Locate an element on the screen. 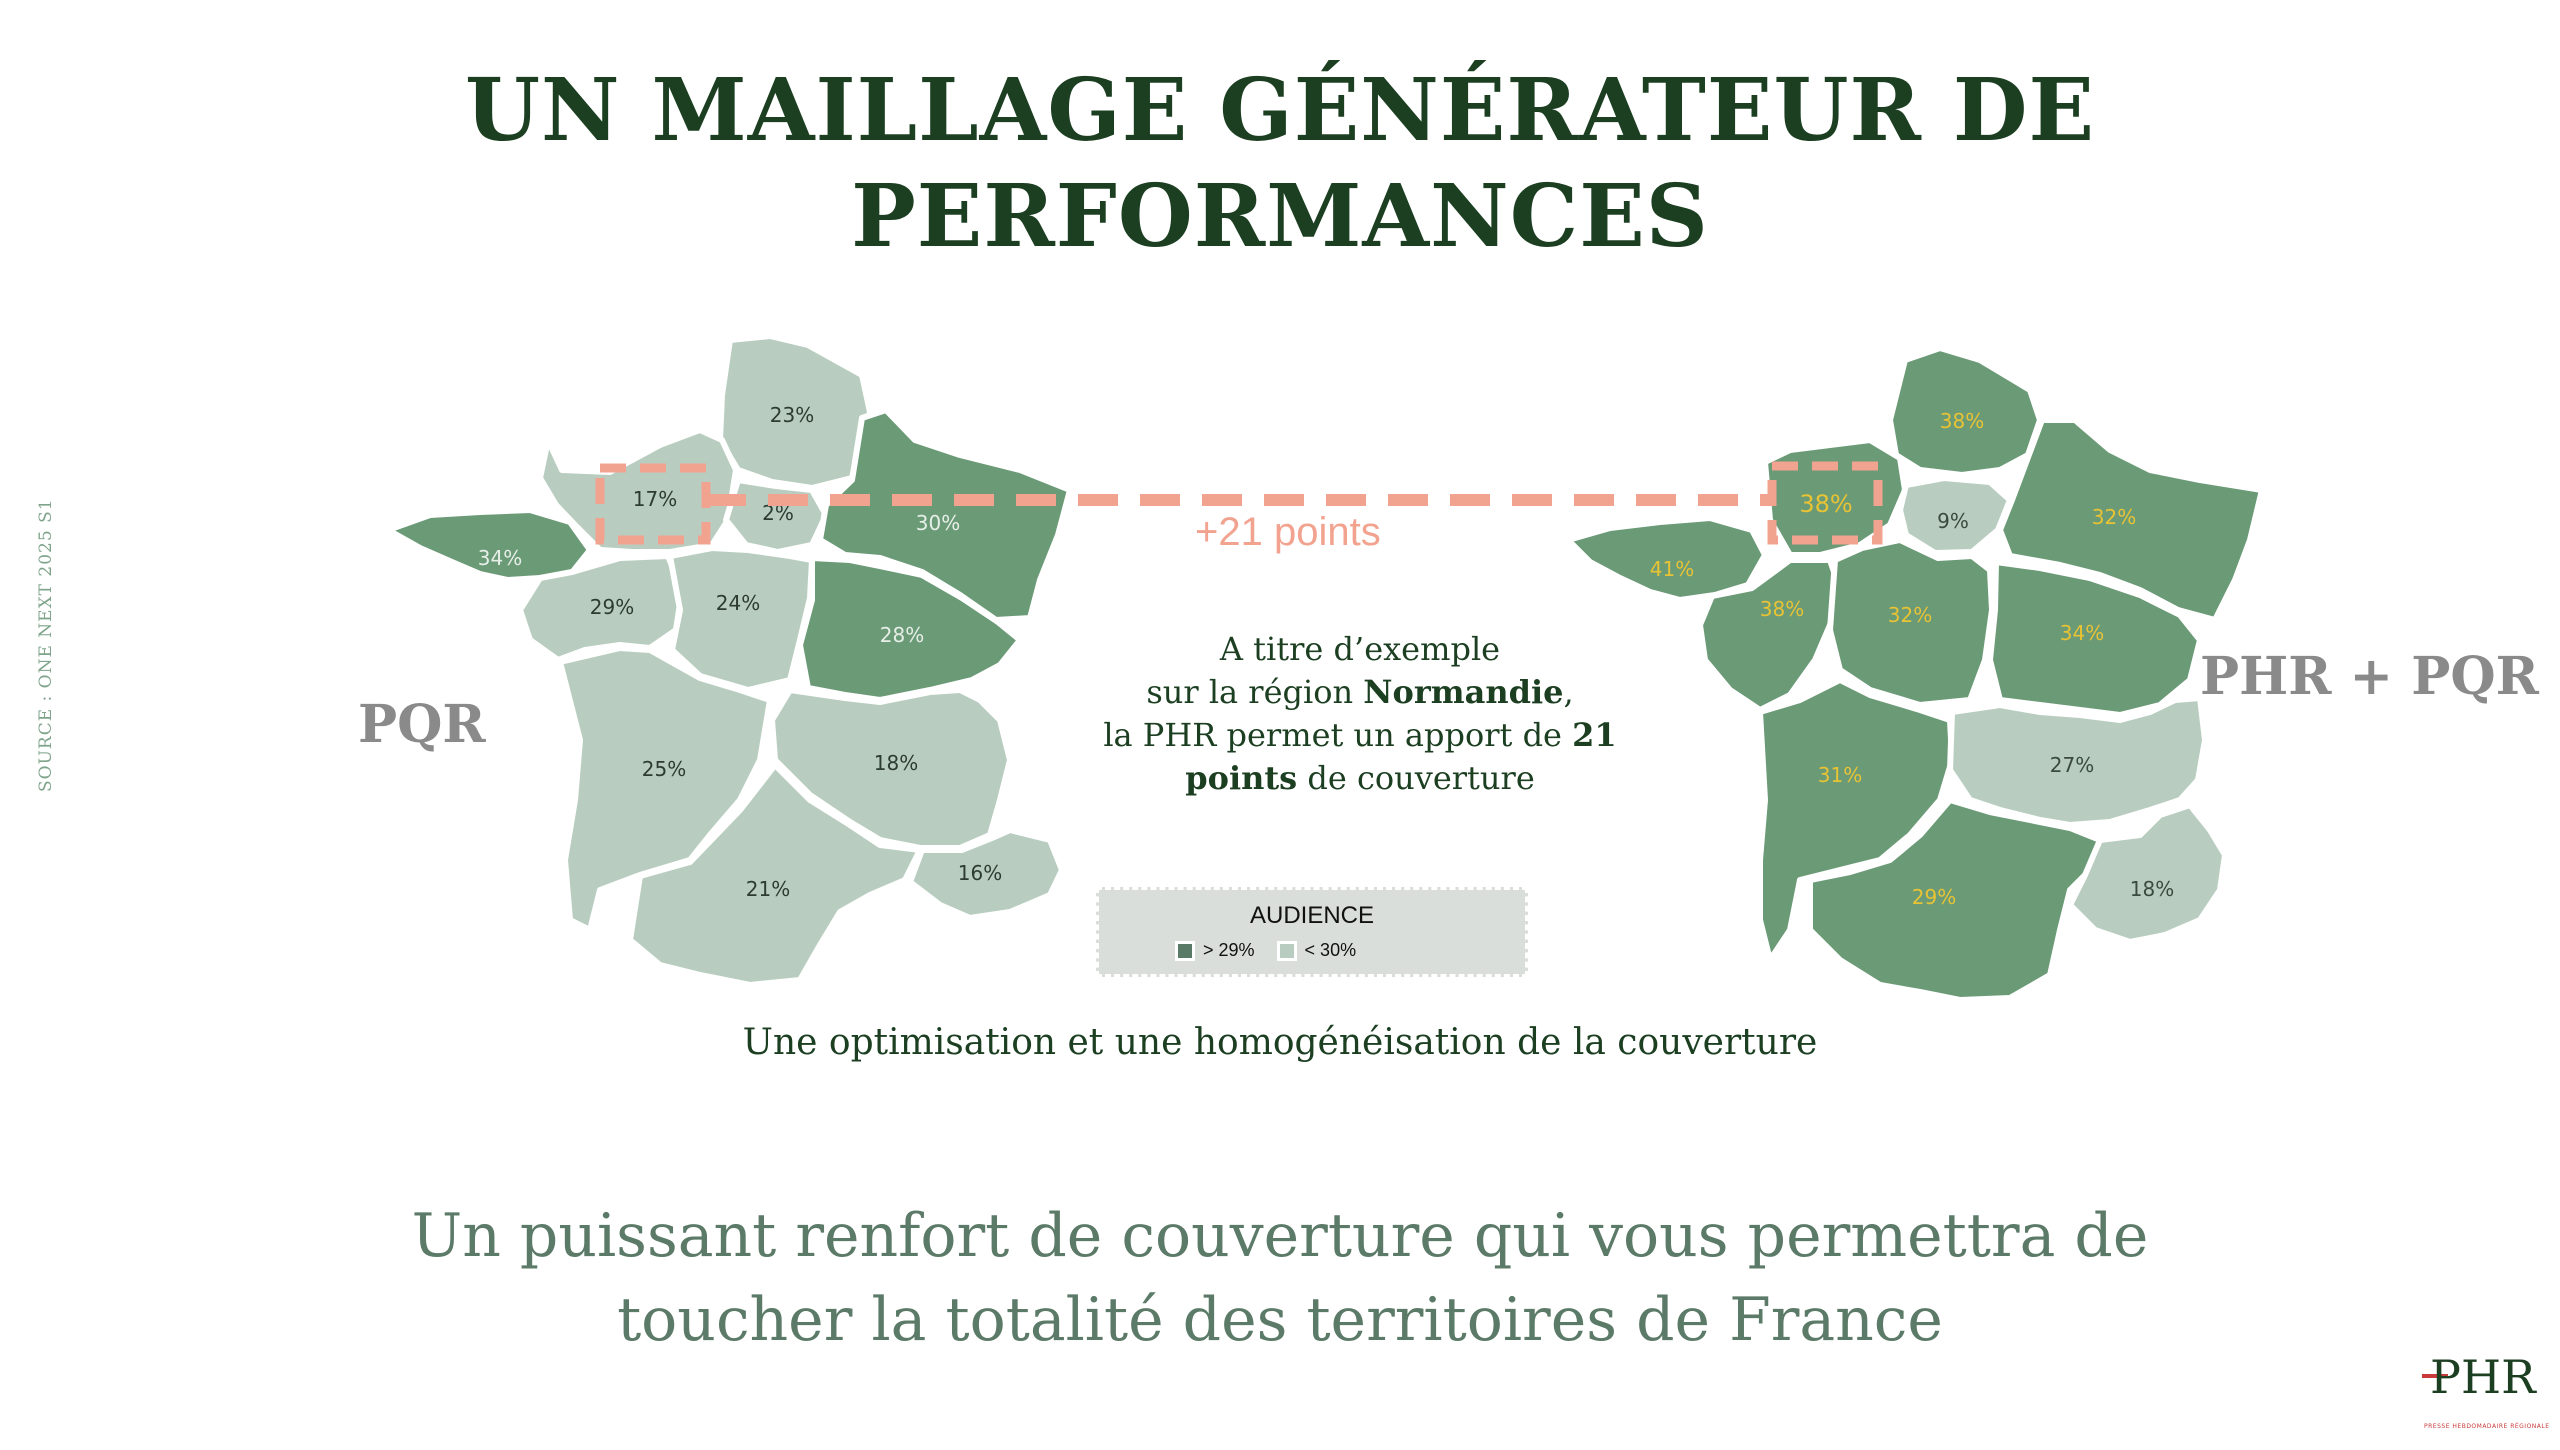 The width and height of the screenshot is (2560, 1450). region-right-pays-de-la-loire is located at coordinates (1770, 635).